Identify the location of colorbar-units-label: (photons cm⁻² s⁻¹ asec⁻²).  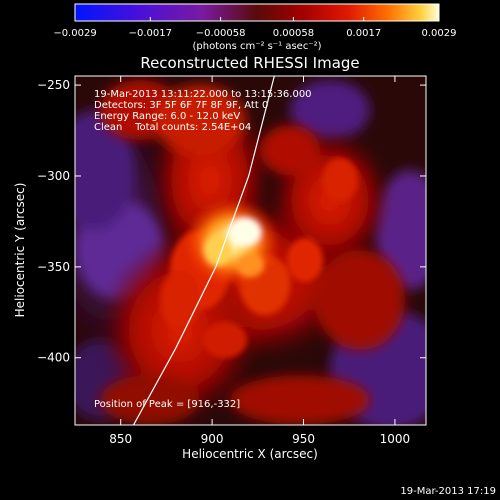
(256, 46).